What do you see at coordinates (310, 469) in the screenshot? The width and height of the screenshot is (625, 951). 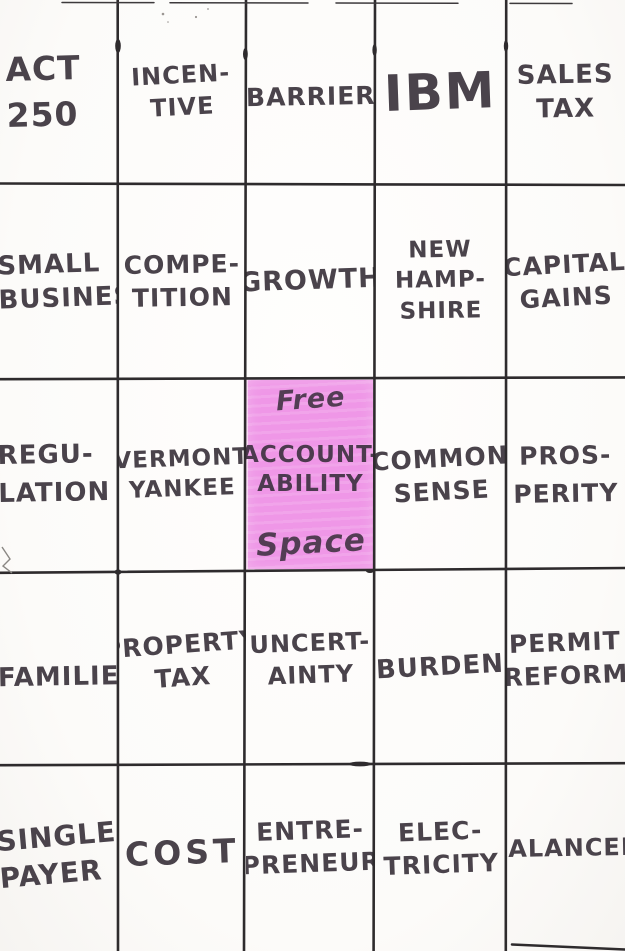 I see `cell-text: ACCOUNT- ABILITY` at bounding box center [310, 469].